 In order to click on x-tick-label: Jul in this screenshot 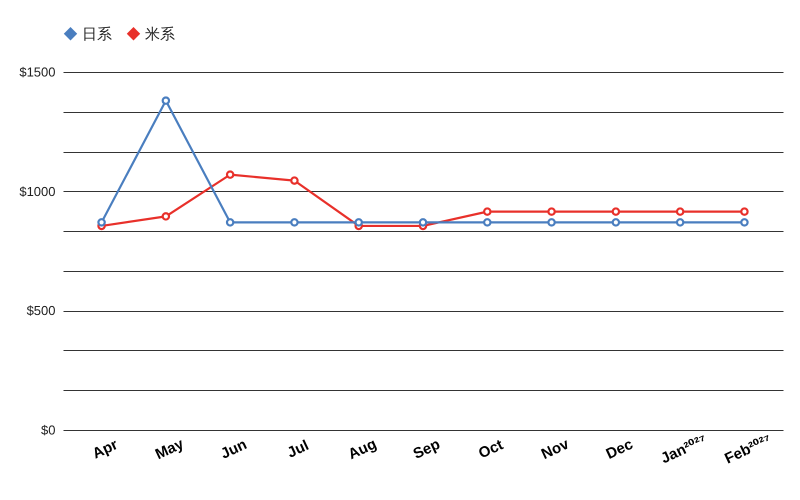, I will do `click(298, 449)`.